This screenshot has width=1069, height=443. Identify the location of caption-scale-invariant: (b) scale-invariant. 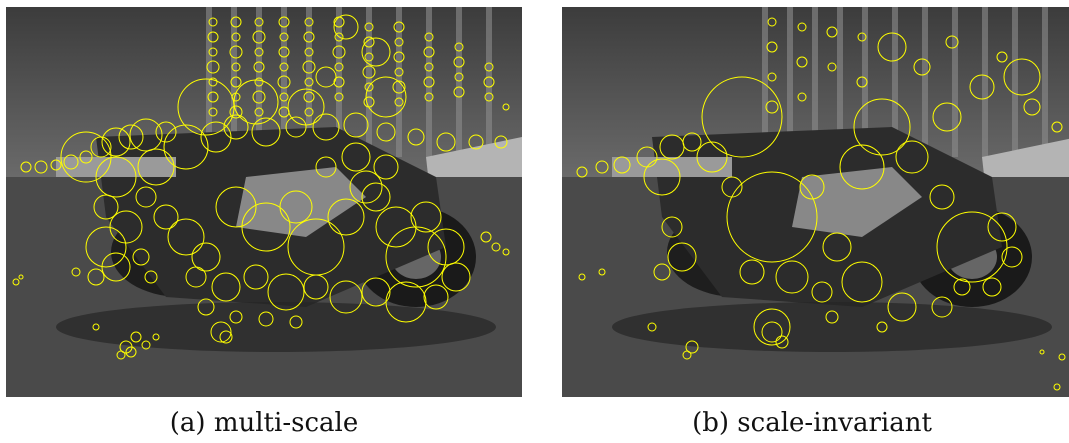
(812, 423).